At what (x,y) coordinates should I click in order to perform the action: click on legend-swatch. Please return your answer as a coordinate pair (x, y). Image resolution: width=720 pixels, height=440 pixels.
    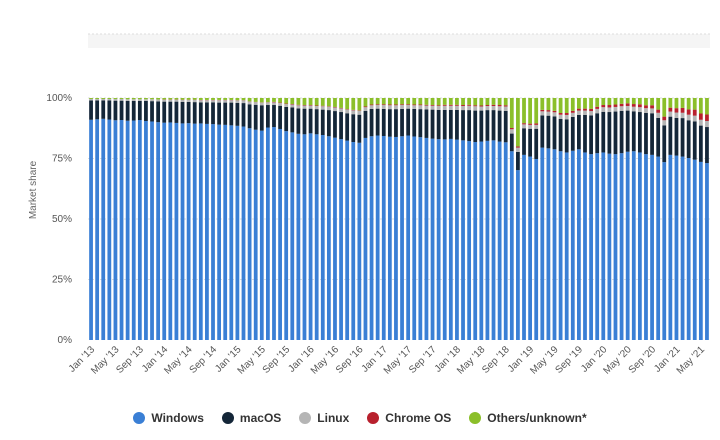
    Looking at the image, I should click on (227, 418).